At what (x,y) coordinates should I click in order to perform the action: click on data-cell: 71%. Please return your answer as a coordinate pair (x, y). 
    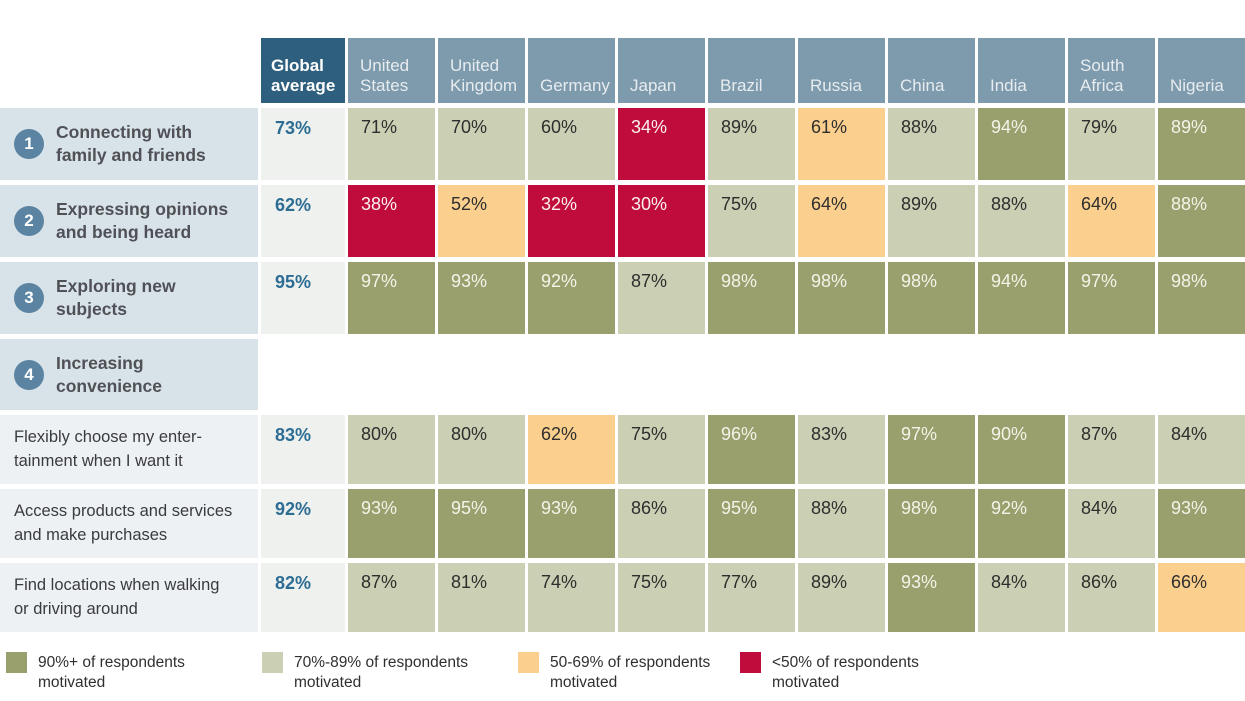
    Looking at the image, I should click on (391, 144).